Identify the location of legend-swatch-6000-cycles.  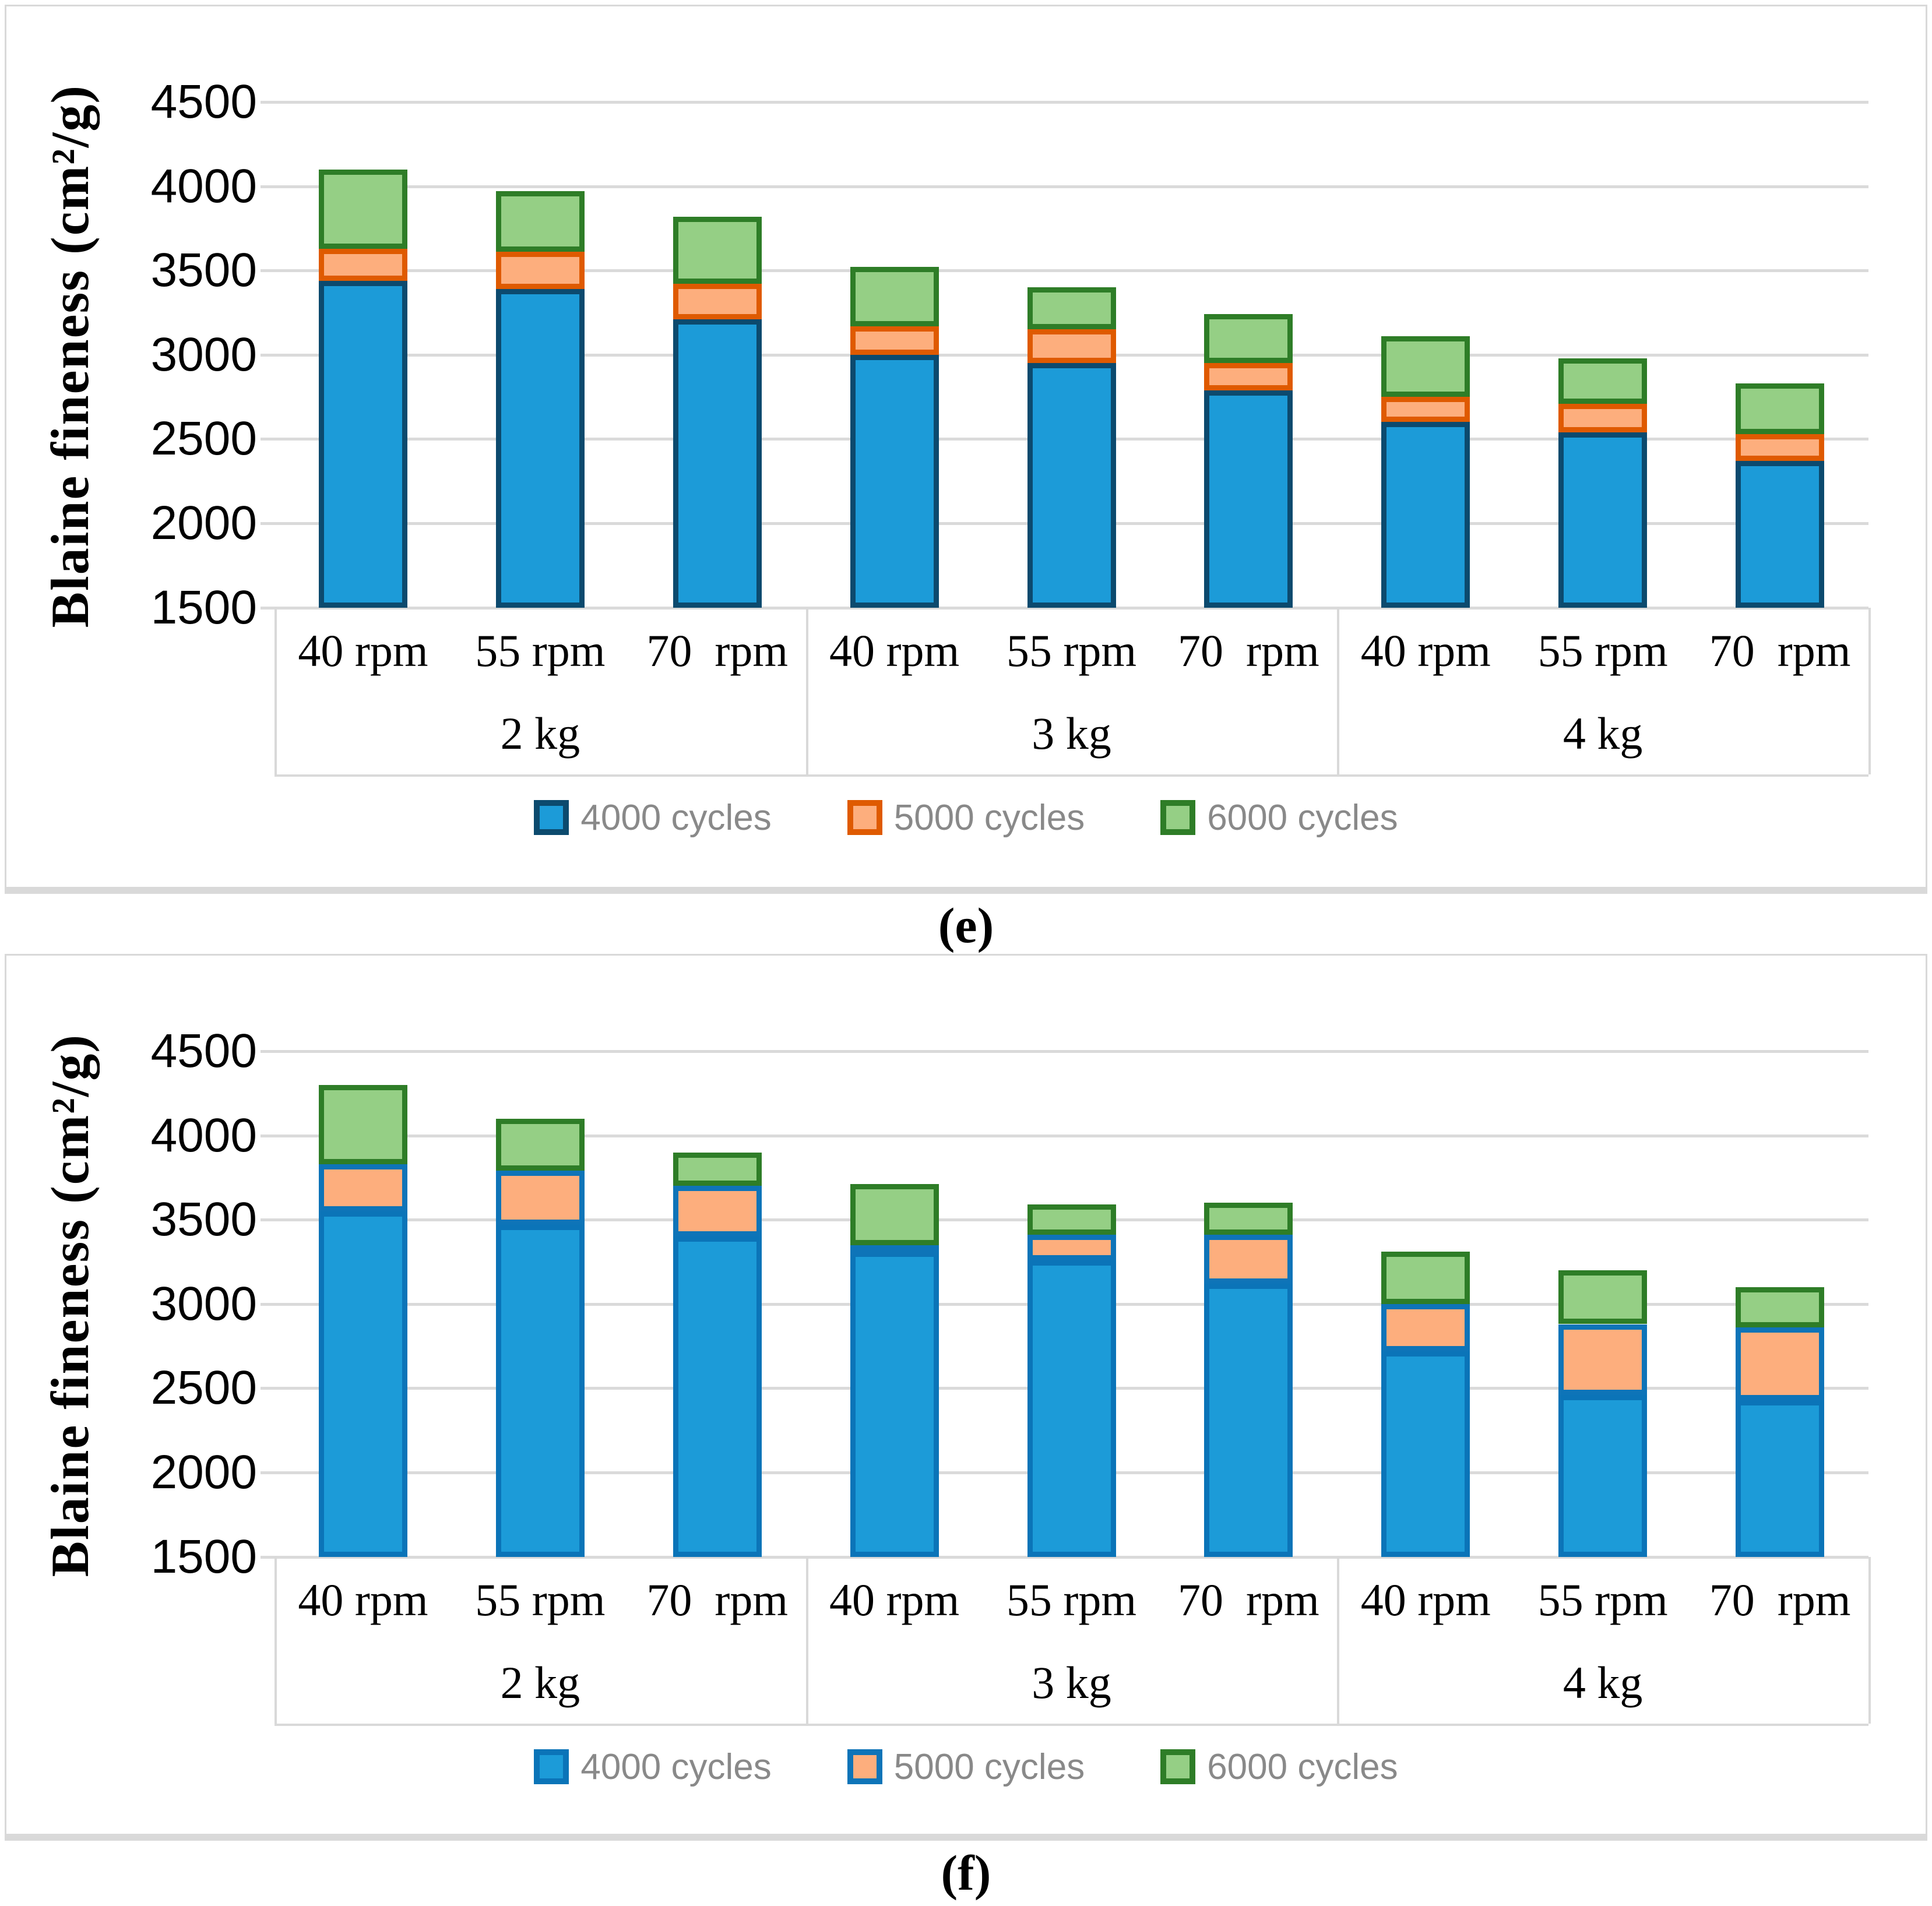
(1178, 1767).